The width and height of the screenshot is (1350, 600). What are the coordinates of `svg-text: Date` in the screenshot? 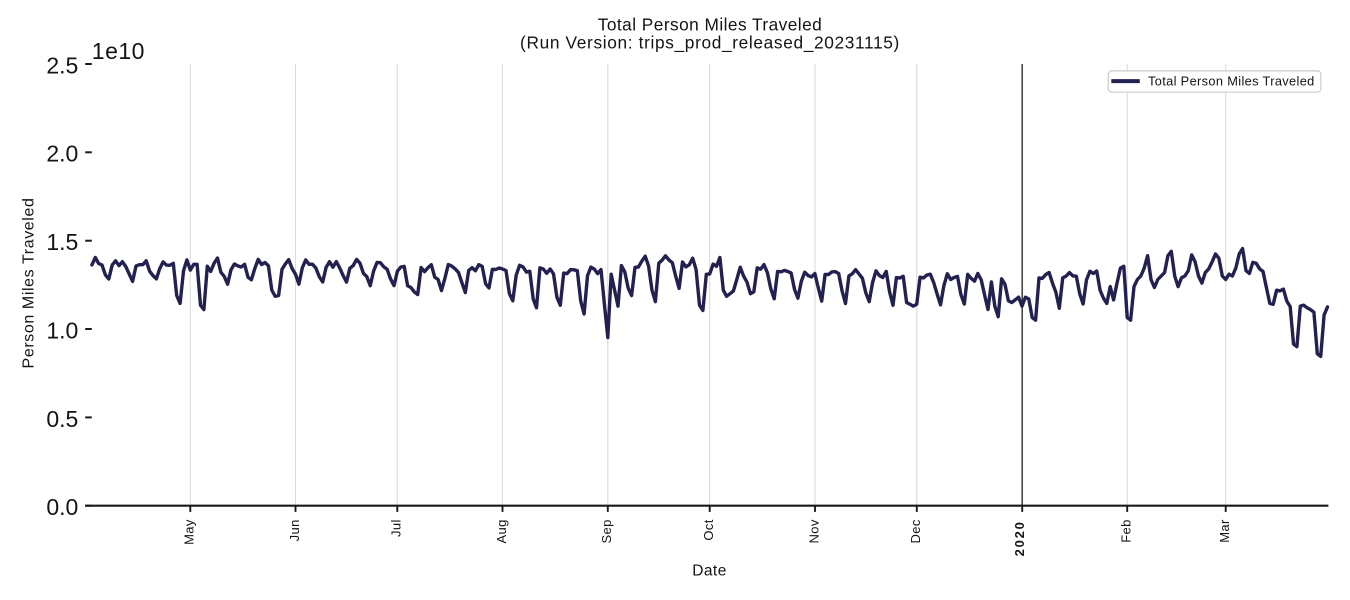 It's located at (709, 571).